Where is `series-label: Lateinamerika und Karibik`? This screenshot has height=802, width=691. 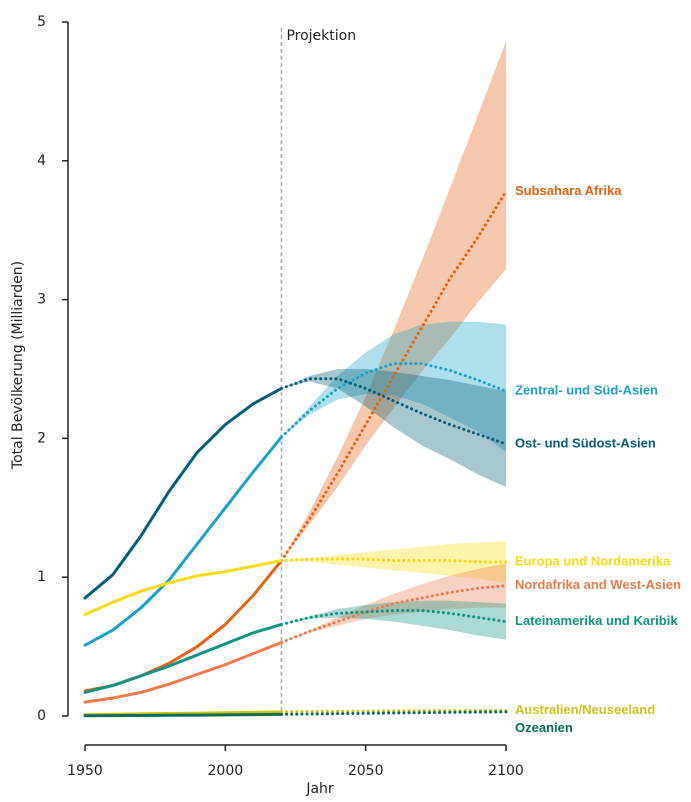
series-label: Lateinamerika und Karibik is located at coordinates (596, 620).